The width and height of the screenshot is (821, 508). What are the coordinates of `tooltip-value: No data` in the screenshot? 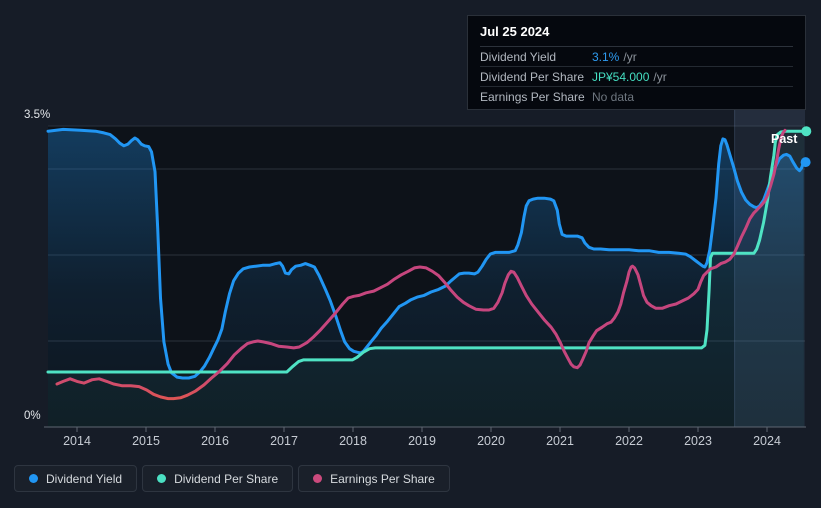 It's located at (613, 96).